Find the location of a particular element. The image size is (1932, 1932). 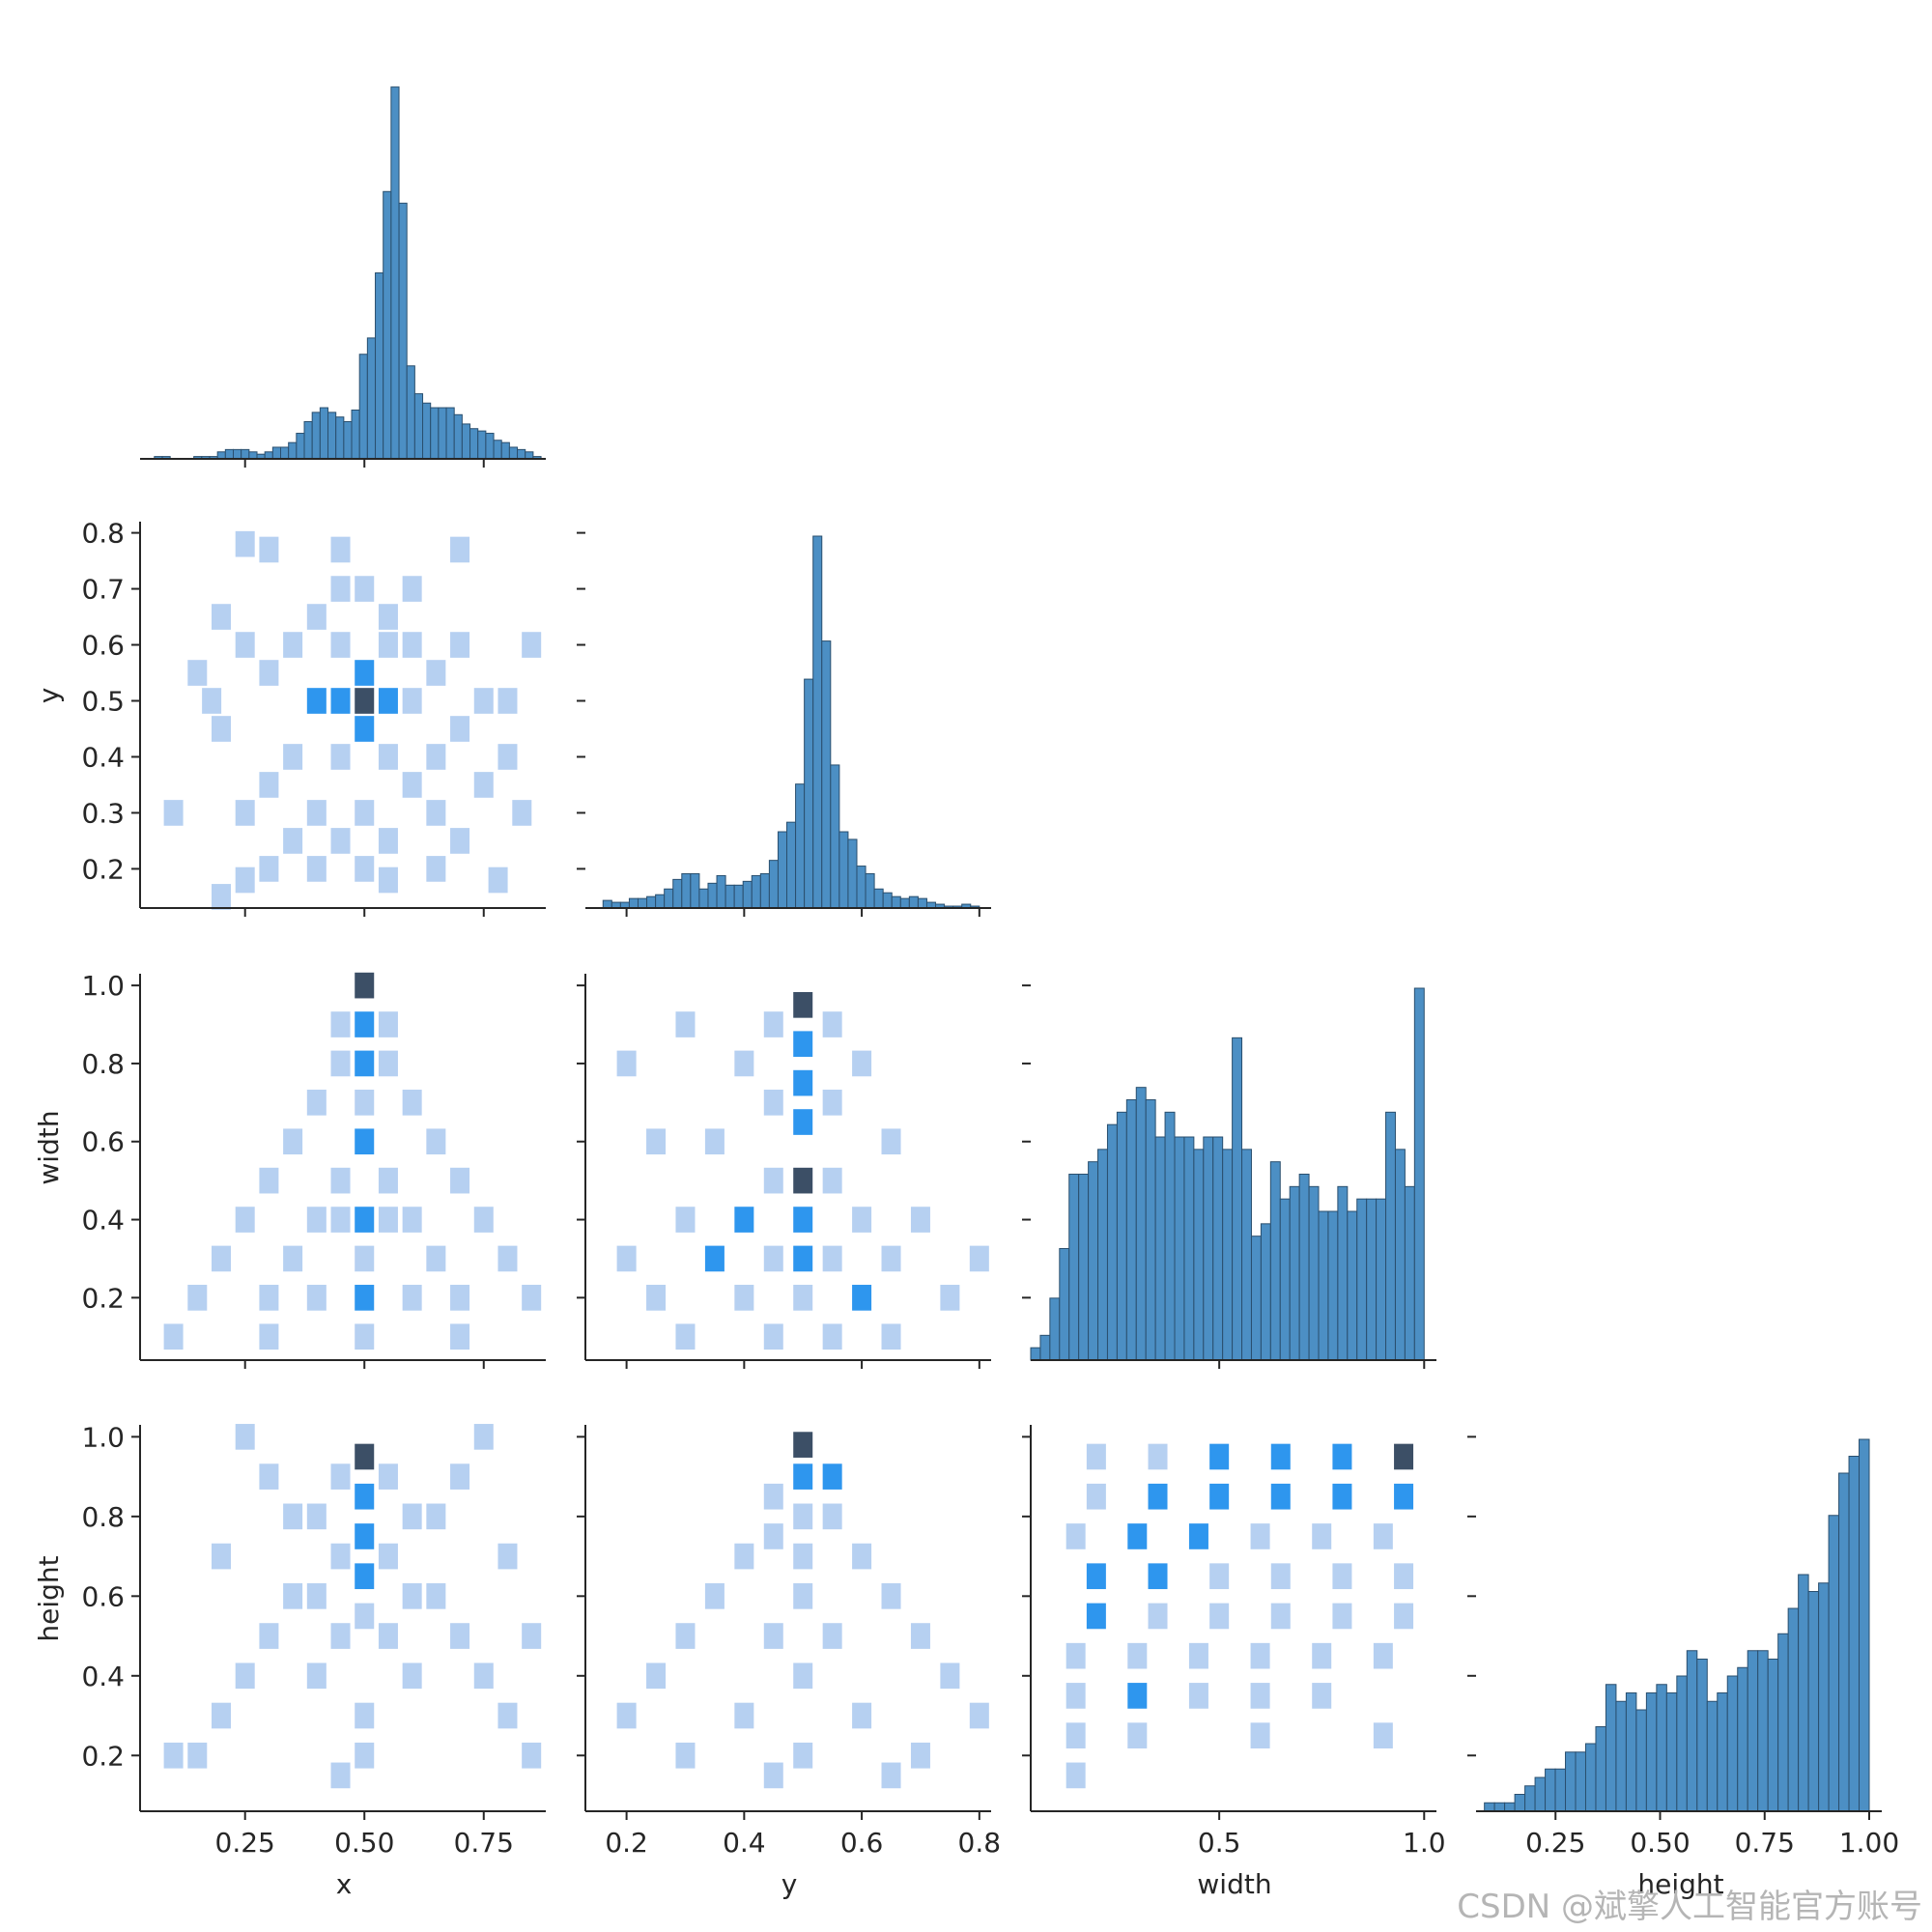

y-tick-label: 0.8 is located at coordinates (103, 1517).